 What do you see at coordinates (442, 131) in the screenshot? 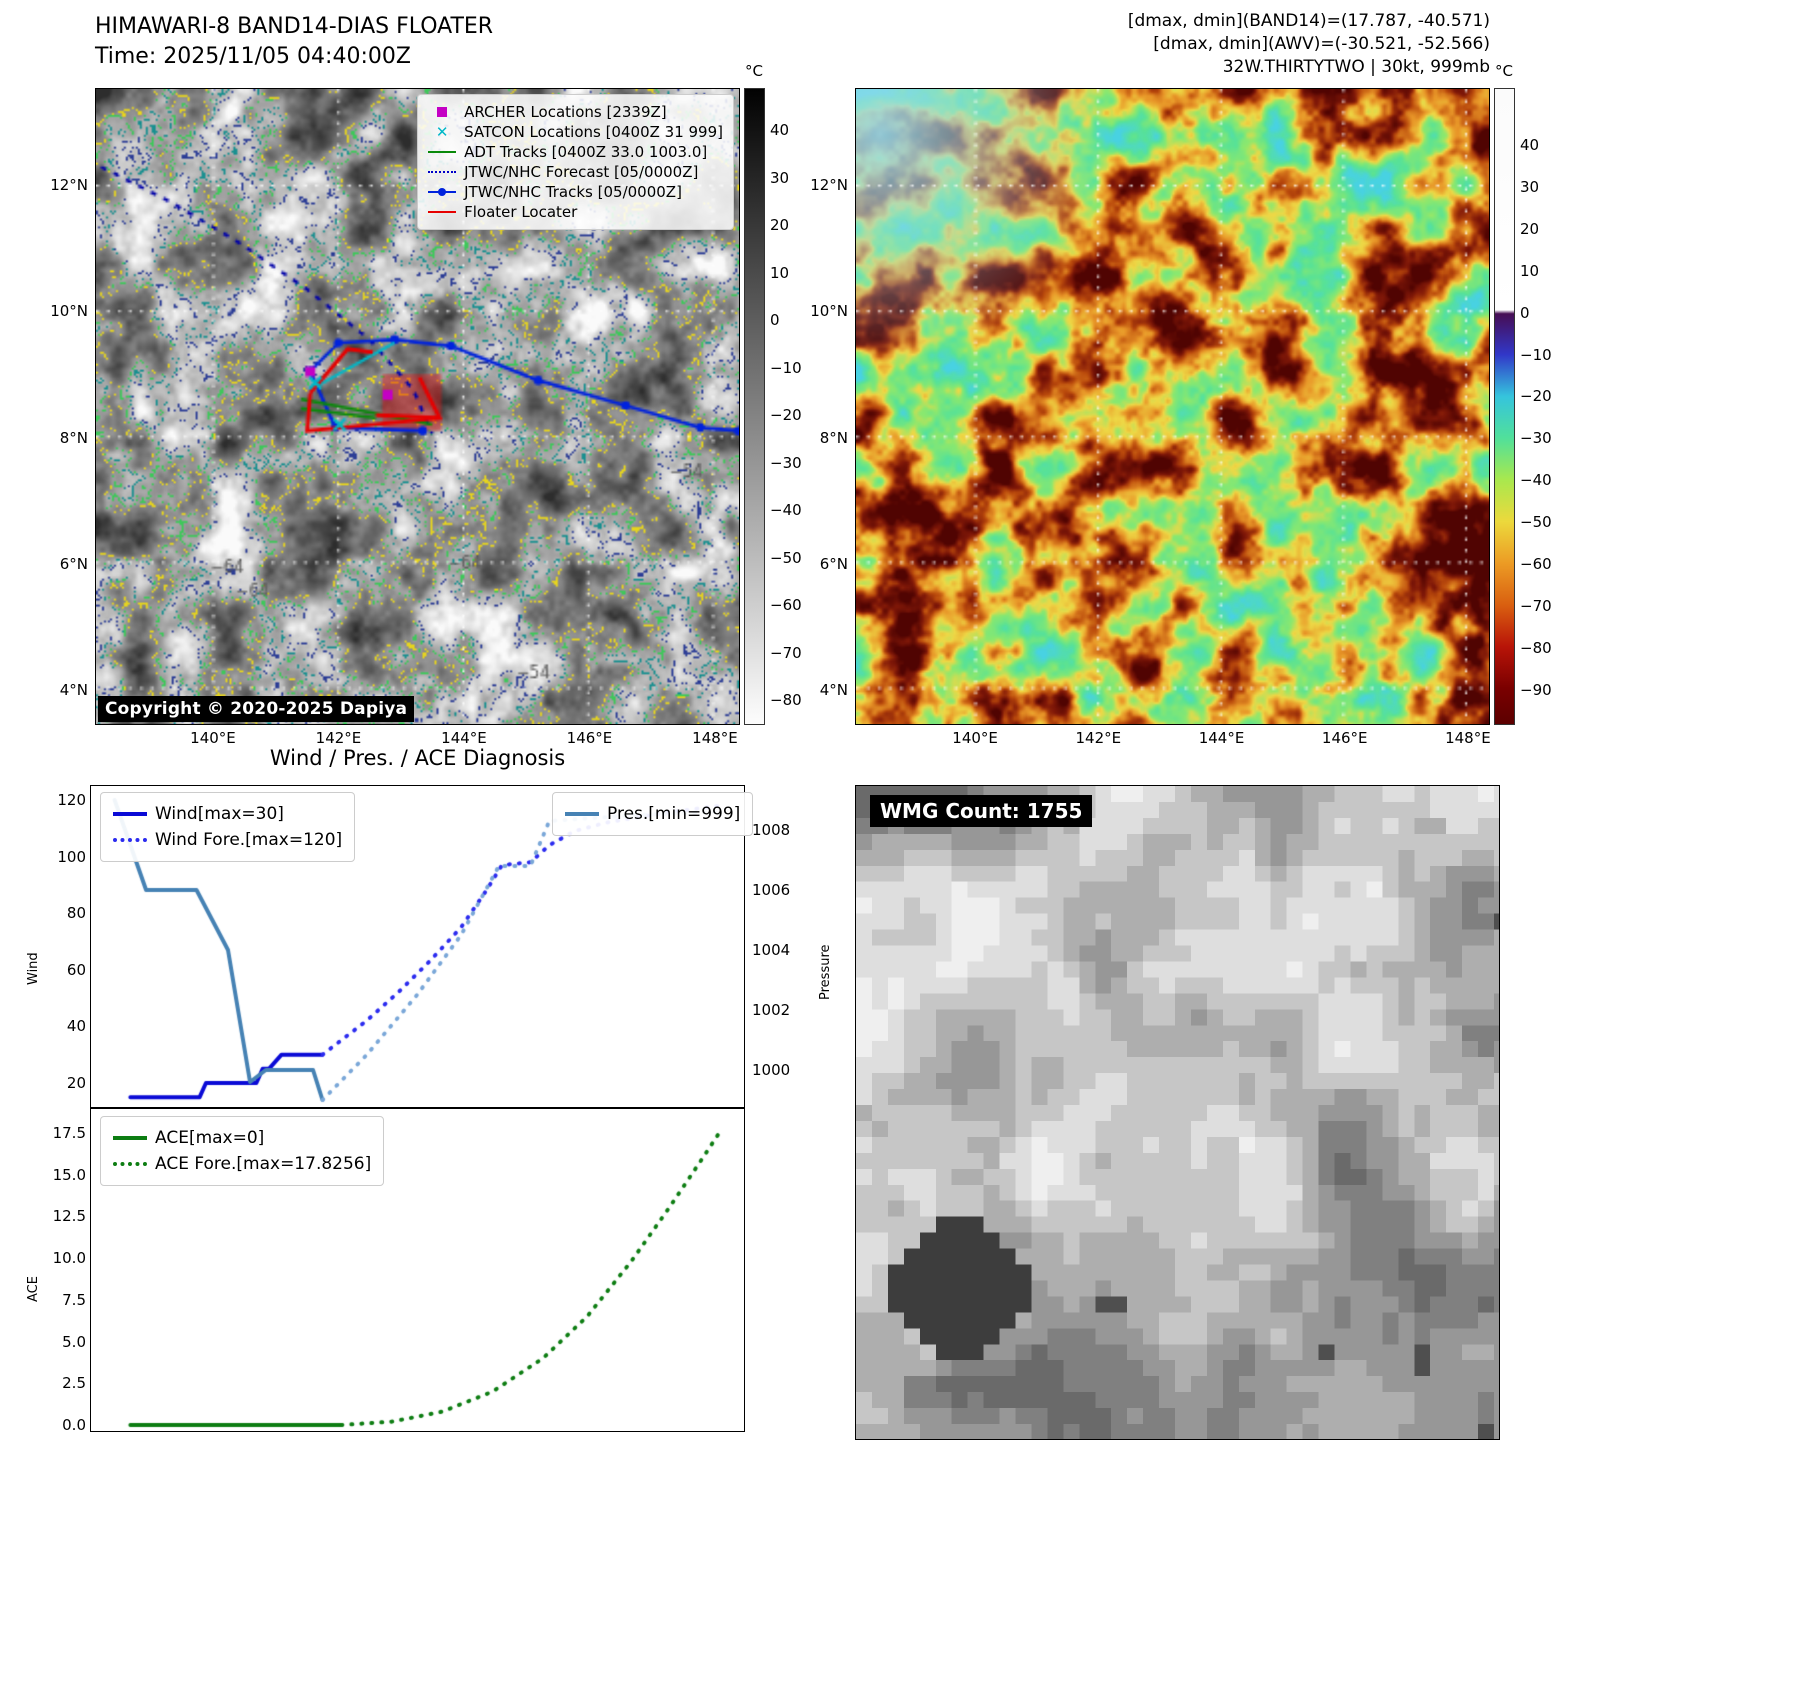
I see `x-marker: ✕` at bounding box center [442, 131].